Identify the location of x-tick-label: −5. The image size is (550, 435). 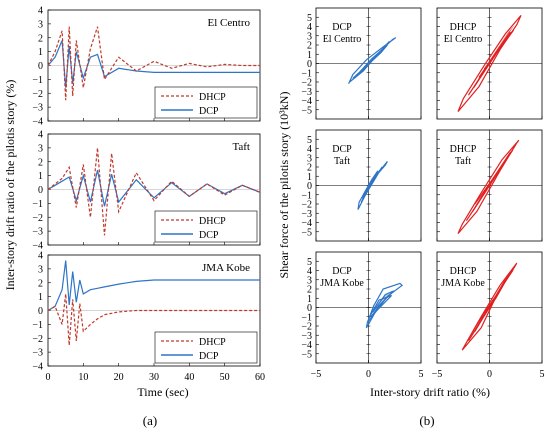
(437, 374).